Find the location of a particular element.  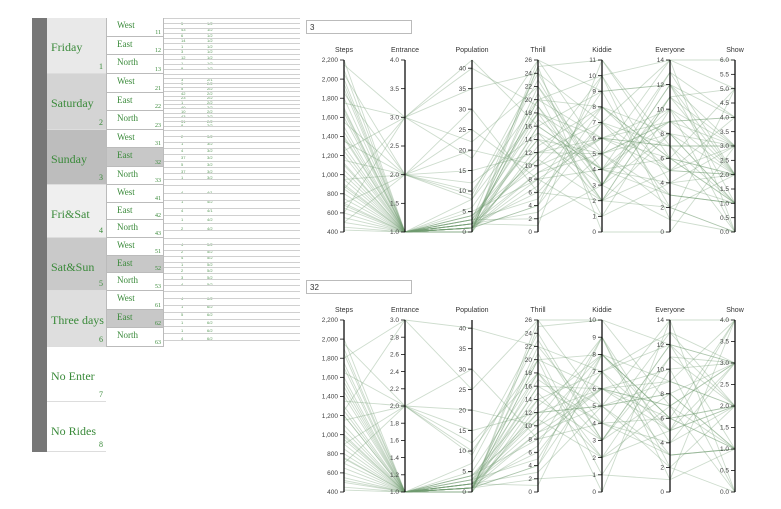

day-node: Saturday 2 is located at coordinates (76, 102).